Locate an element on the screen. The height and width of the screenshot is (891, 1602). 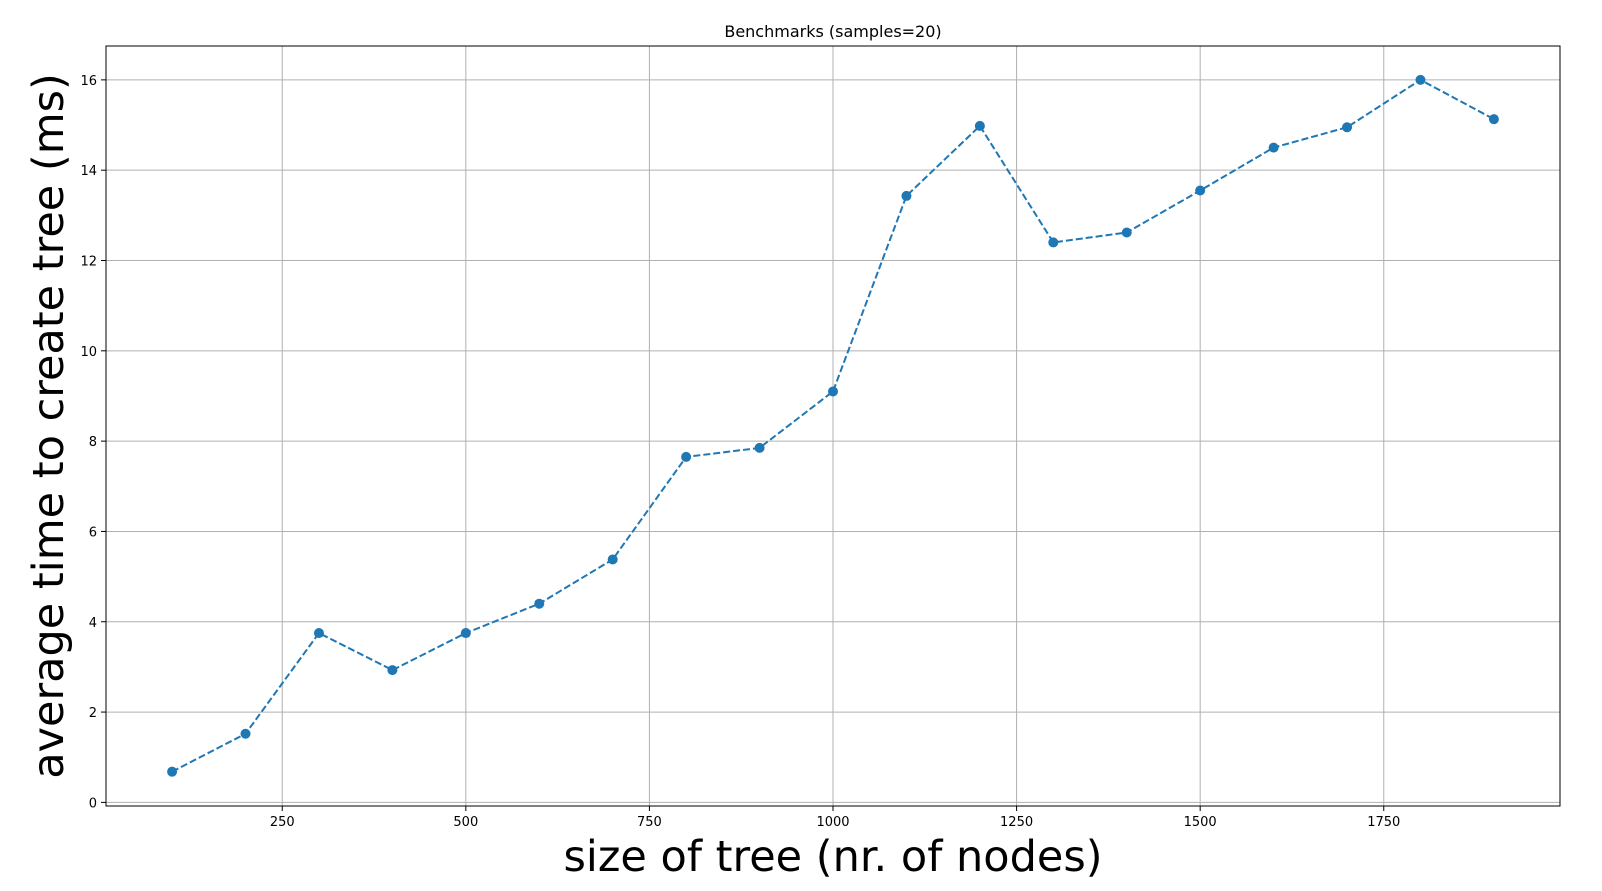
x-tick-label: 250 is located at coordinates (282, 822).